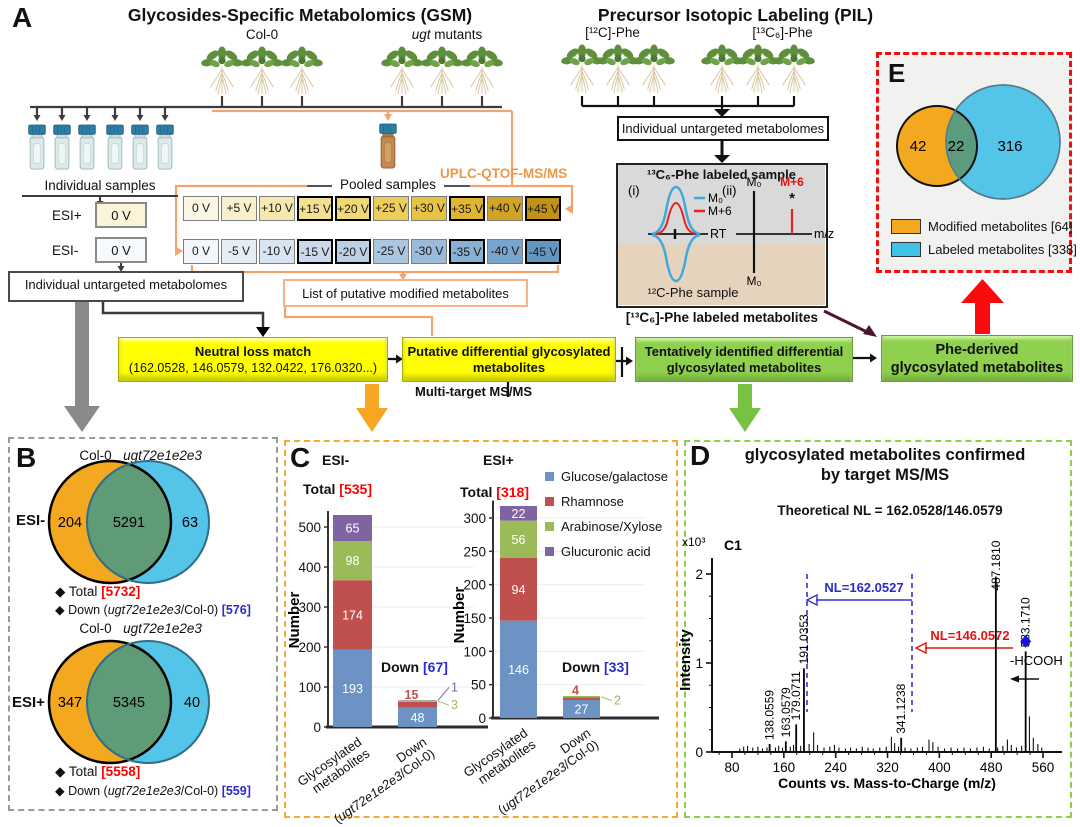 Image resolution: width=1080 pixels, height=827 pixels. I want to click on individual-samples-label: Individual samples, so click(100, 185).